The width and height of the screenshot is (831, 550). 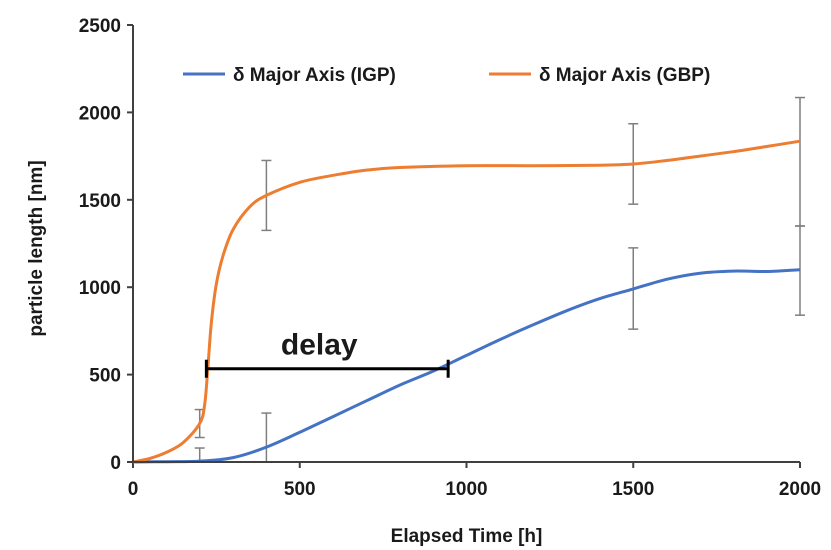 I want to click on x-tick-labels: 0 500 1000 1500 2000, so click(x=474, y=489).